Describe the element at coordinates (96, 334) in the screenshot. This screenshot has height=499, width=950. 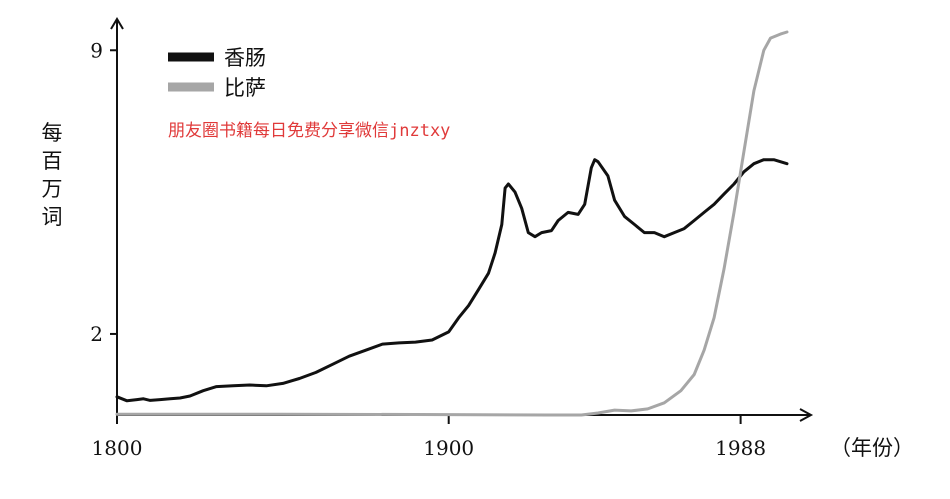
I see `y-tick-label: 2` at that location.